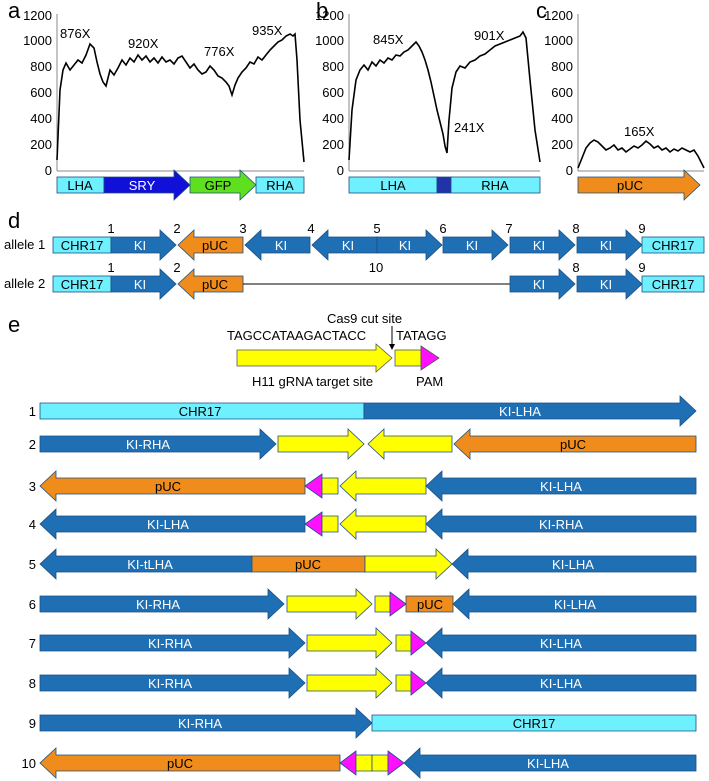  I want to click on c-coverage-line, so click(641, 154).